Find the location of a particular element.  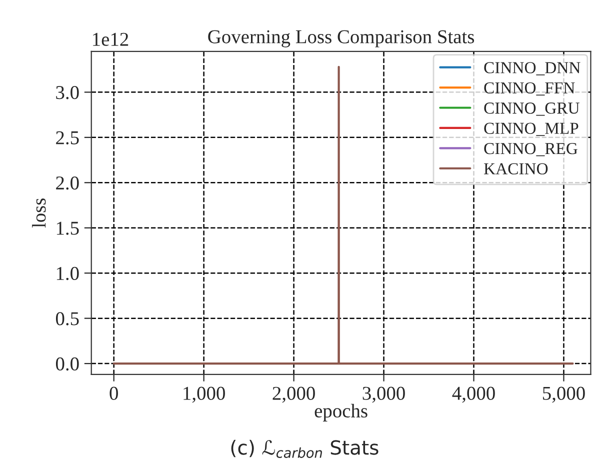

legend-label: CINNO_FFN is located at coordinates (529, 89).